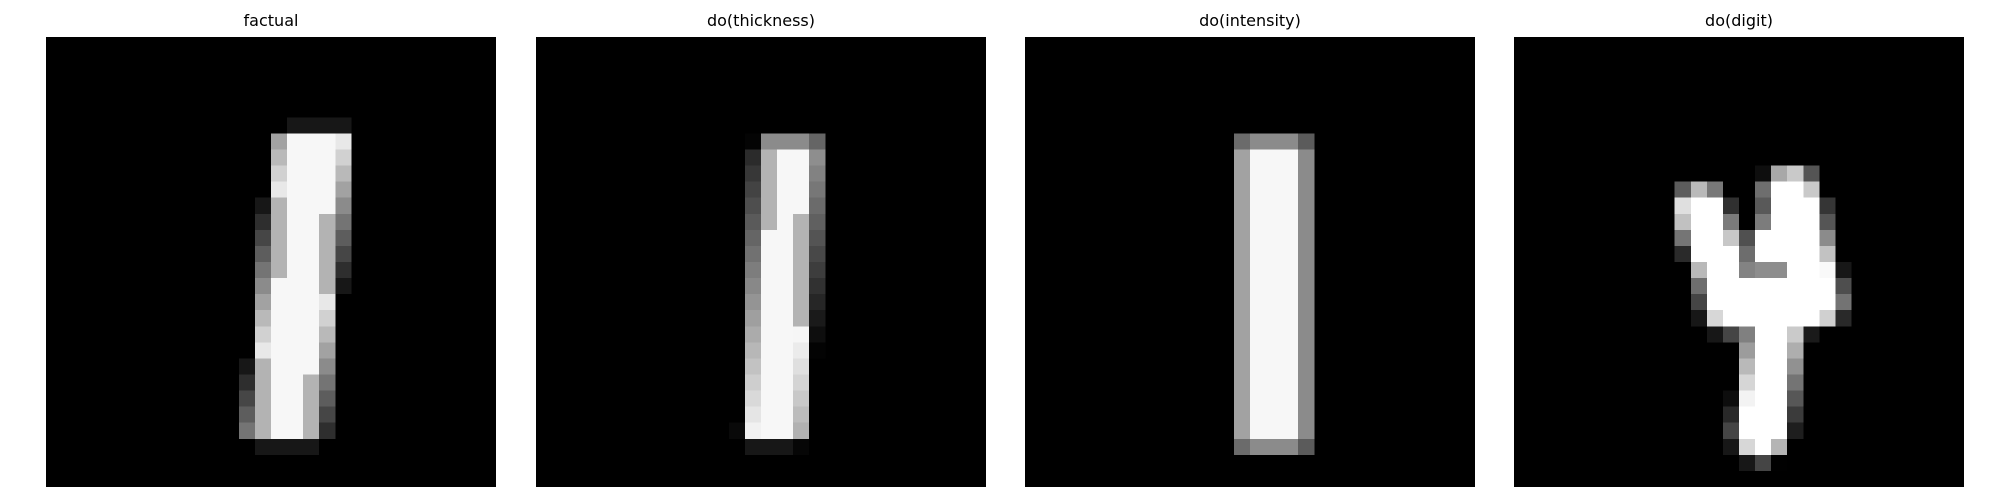 The height and width of the screenshot is (500, 2000). I want to click on panel-title-factual: factual, so click(271, 20).